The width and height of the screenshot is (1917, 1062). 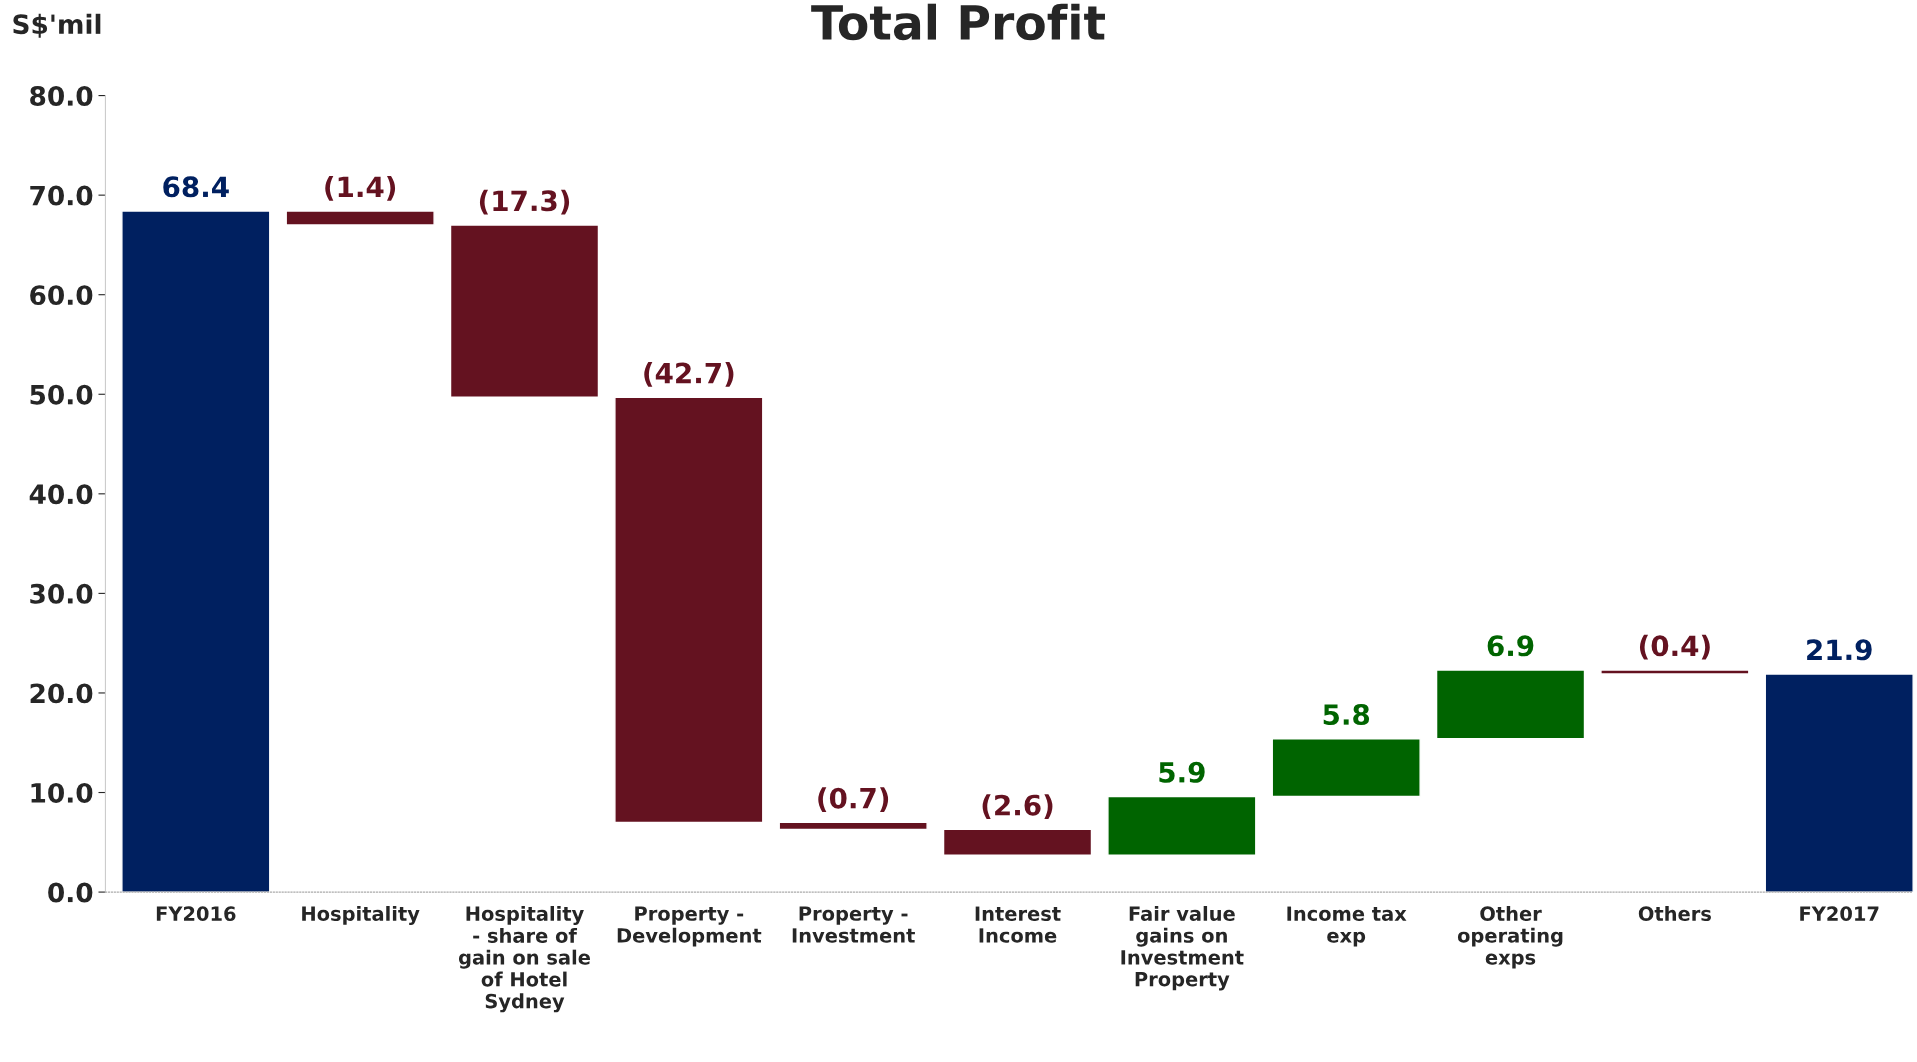 I want to click on x-tick-label: FY2017, so click(x=1839, y=914).